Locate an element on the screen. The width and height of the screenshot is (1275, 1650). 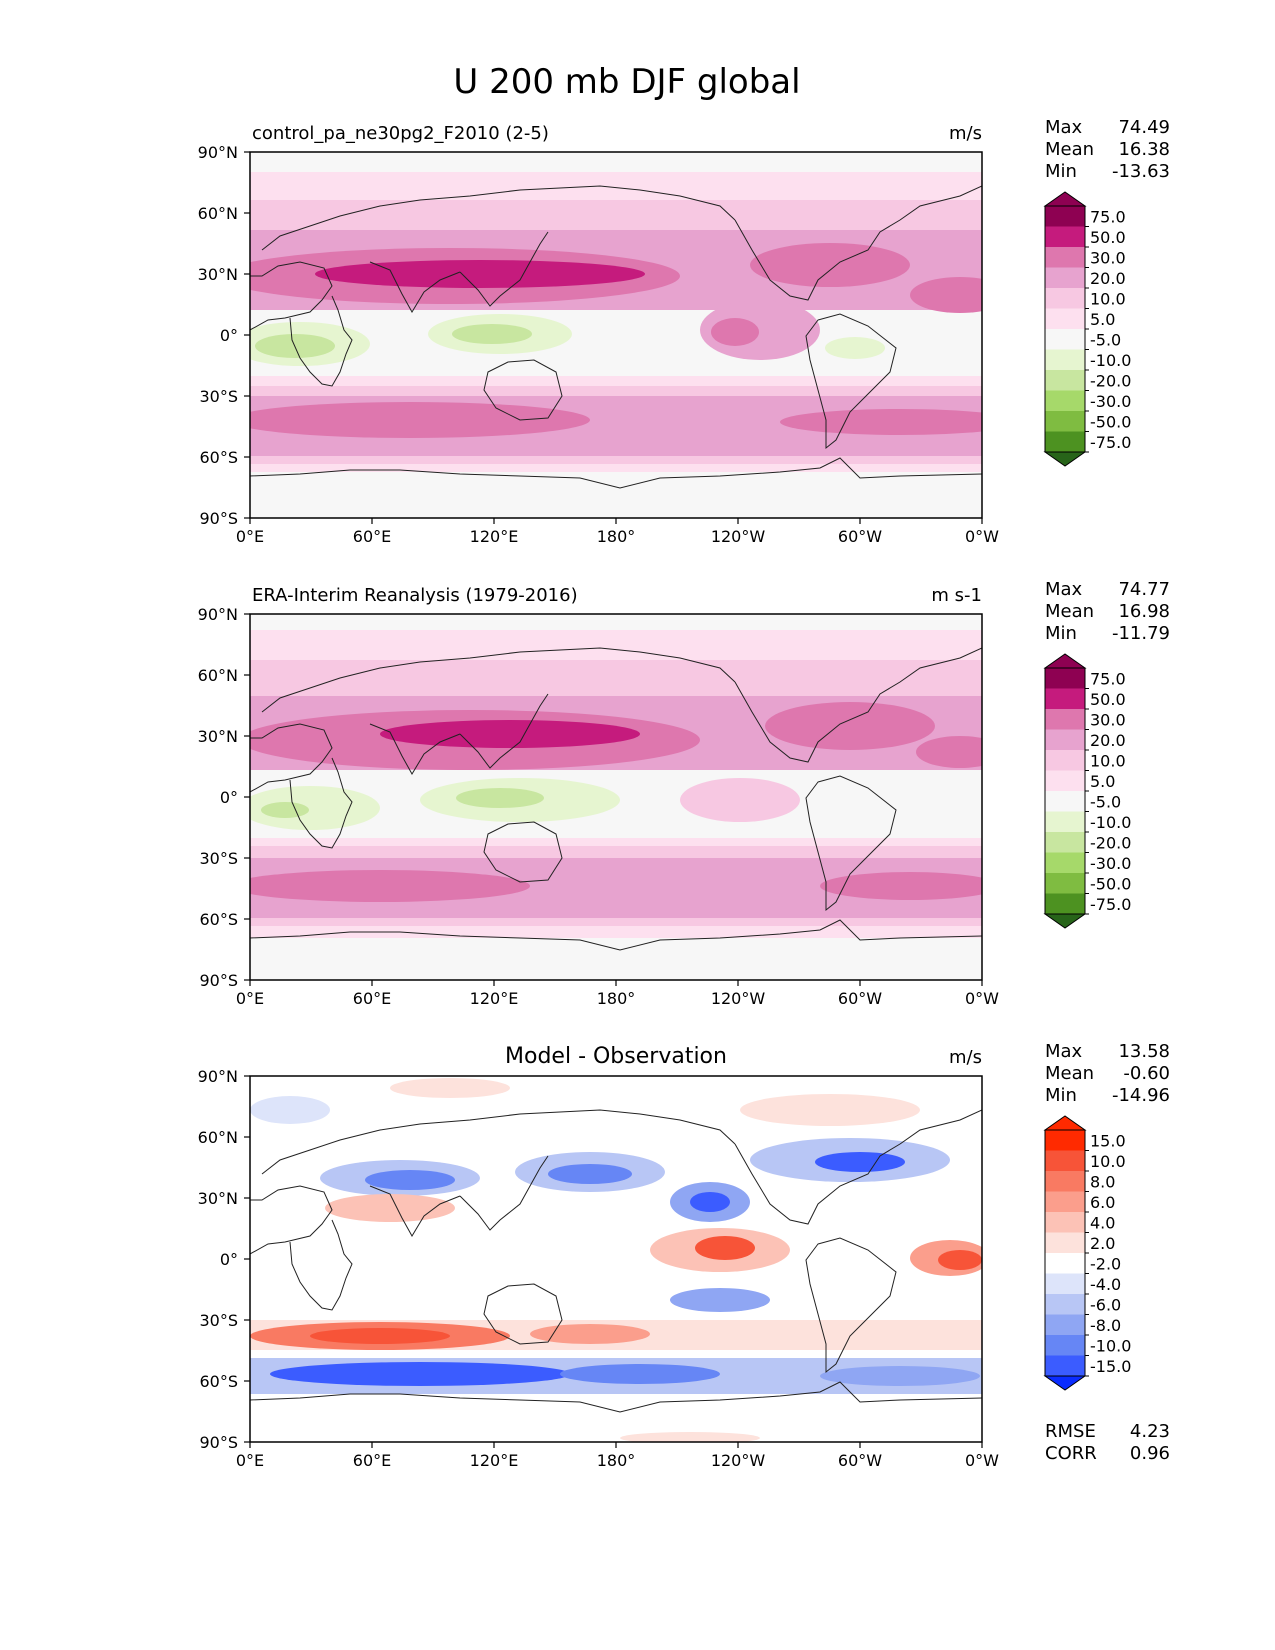
colorbar-tick-label: -8.0 is located at coordinates (1105, 1325).